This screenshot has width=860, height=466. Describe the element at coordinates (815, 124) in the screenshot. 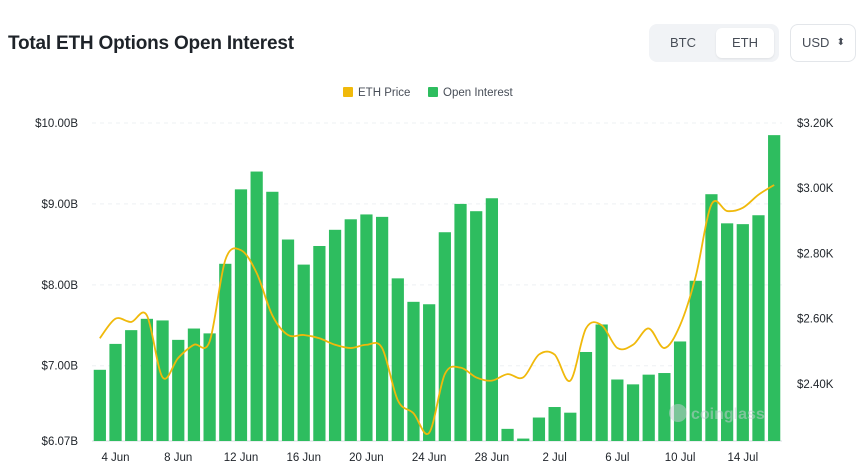

I see `y-right-tick-label: $3.20K` at that location.